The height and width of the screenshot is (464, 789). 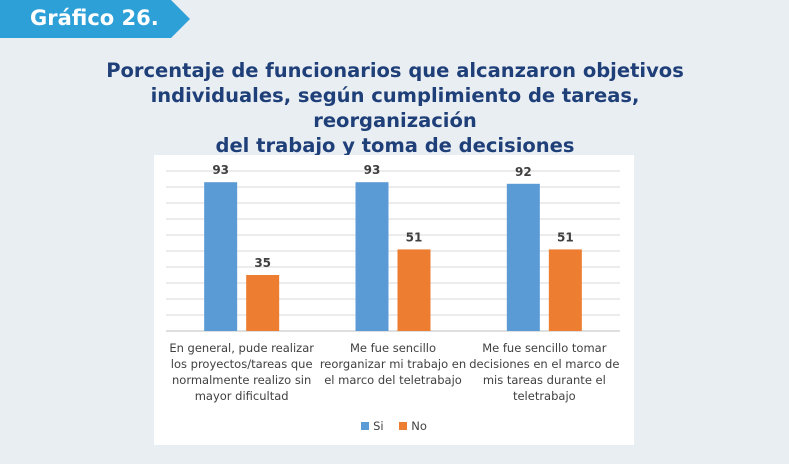 I want to click on figure-number-label: Gráfico 26., so click(x=94, y=18).